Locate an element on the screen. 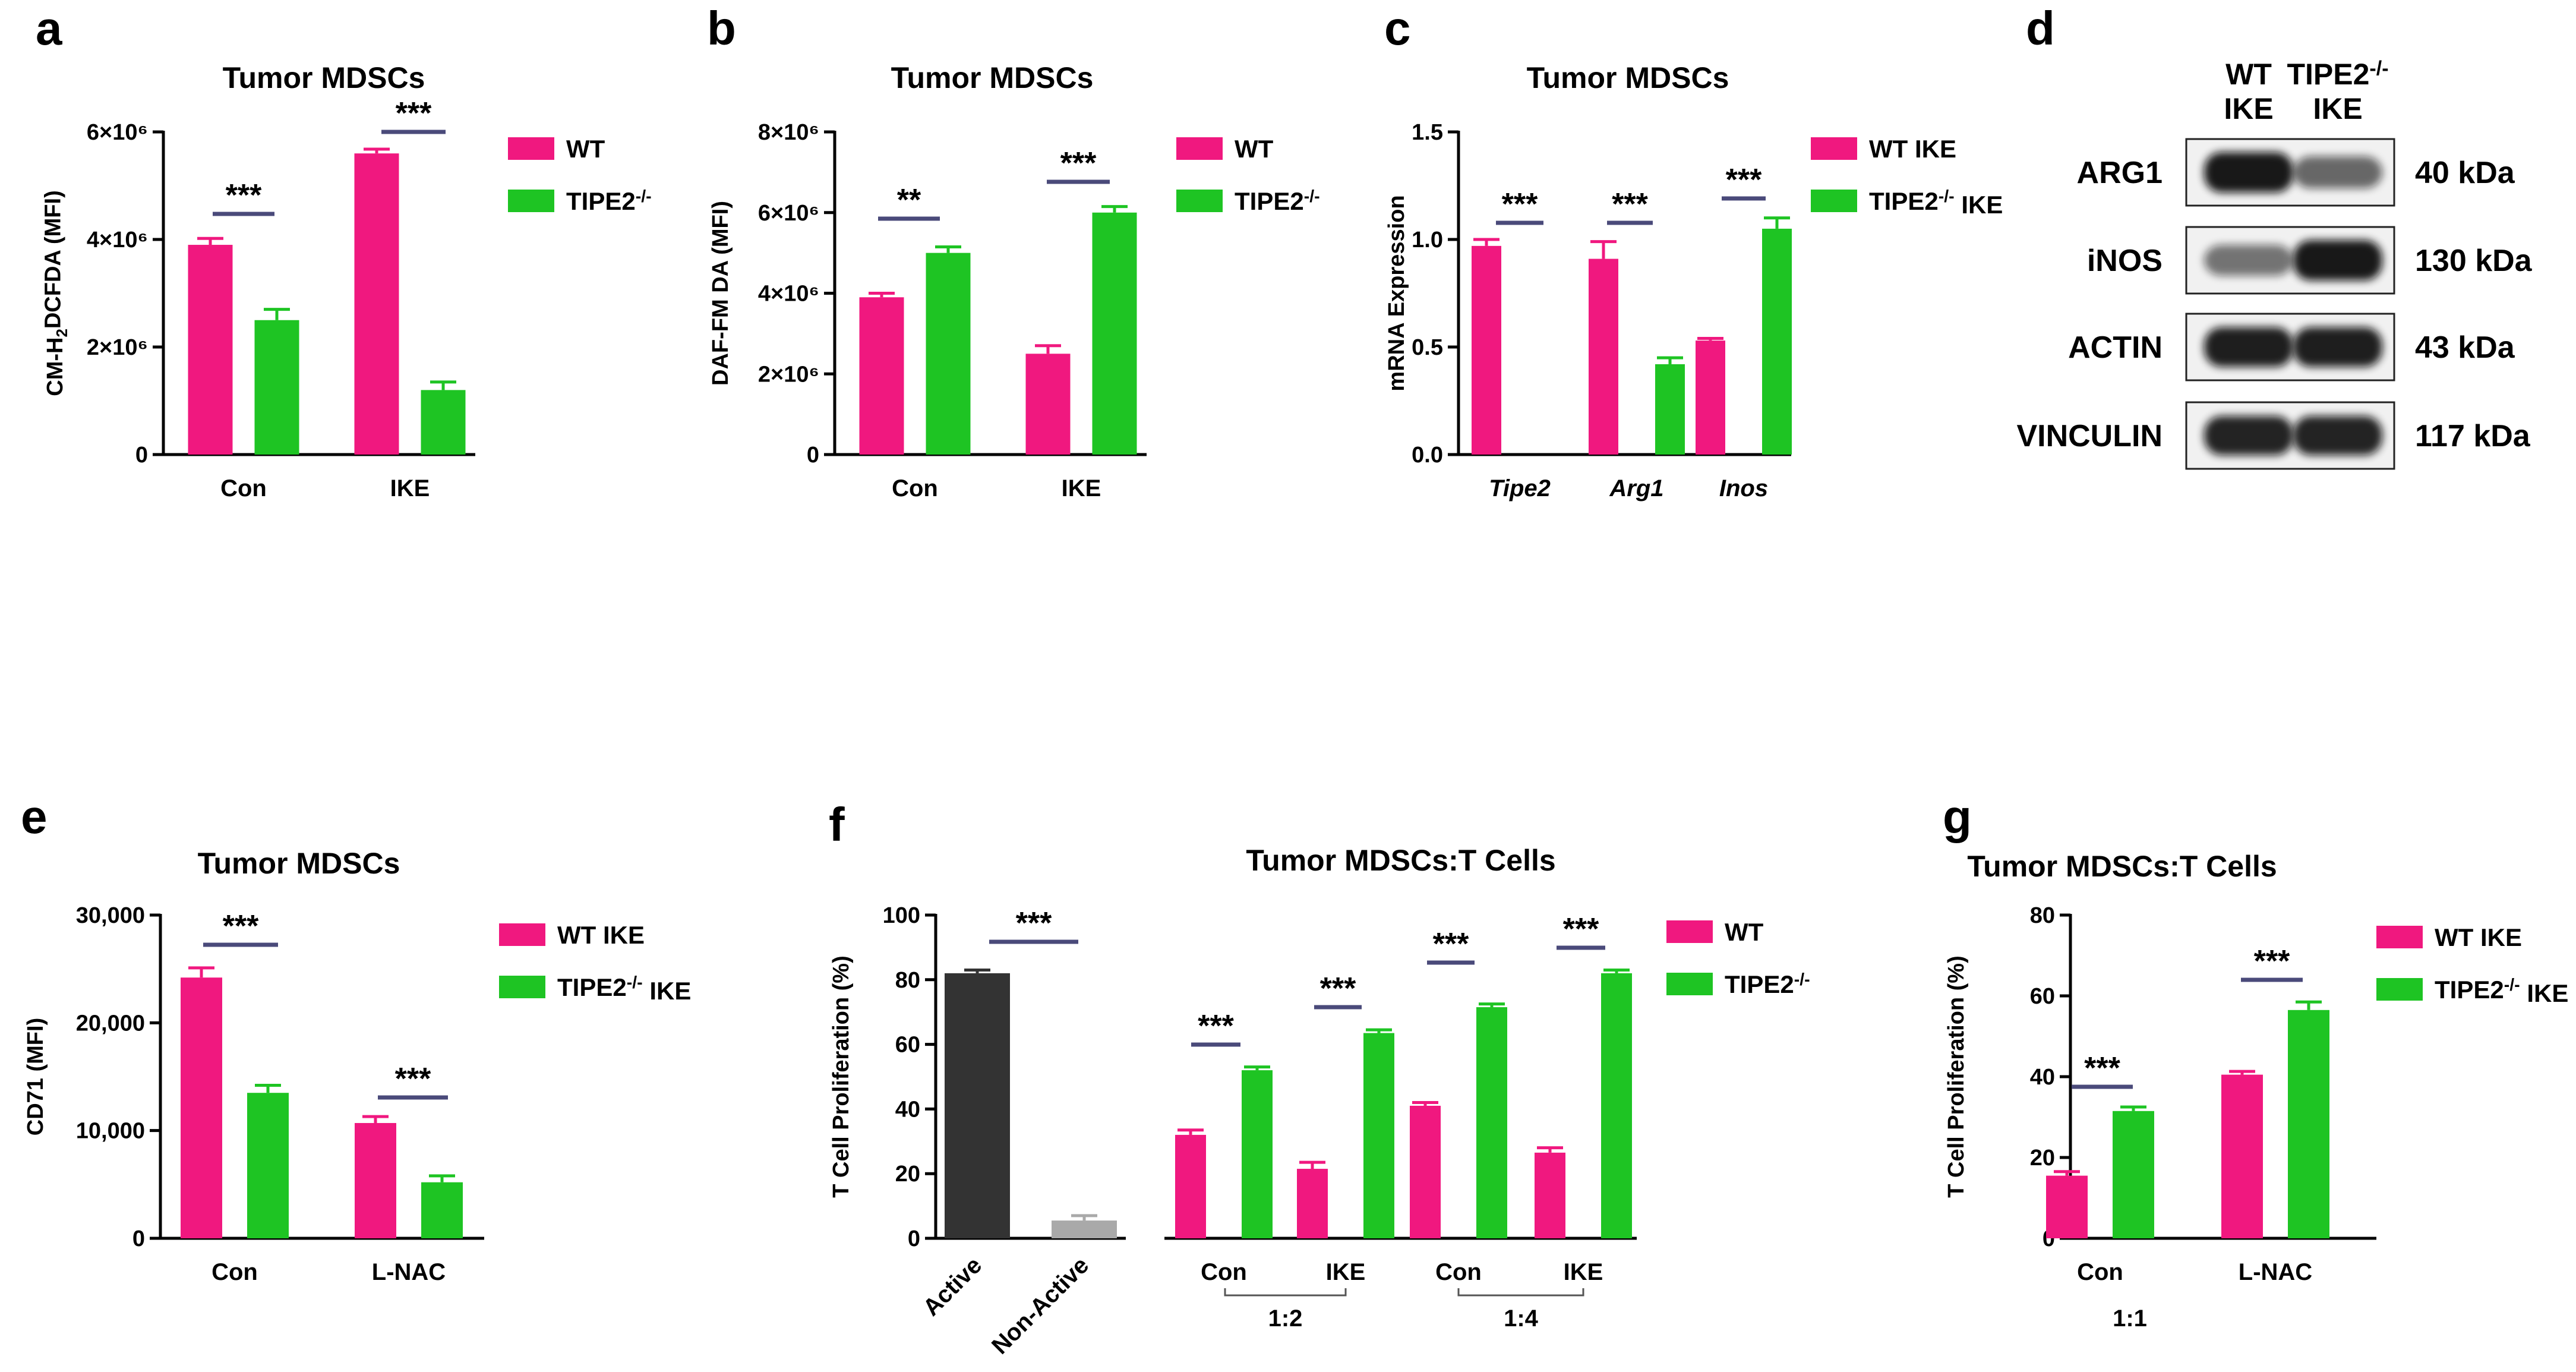 The width and height of the screenshot is (2576, 1372). x-tick-label-b: Con is located at coordinates (915, 488).